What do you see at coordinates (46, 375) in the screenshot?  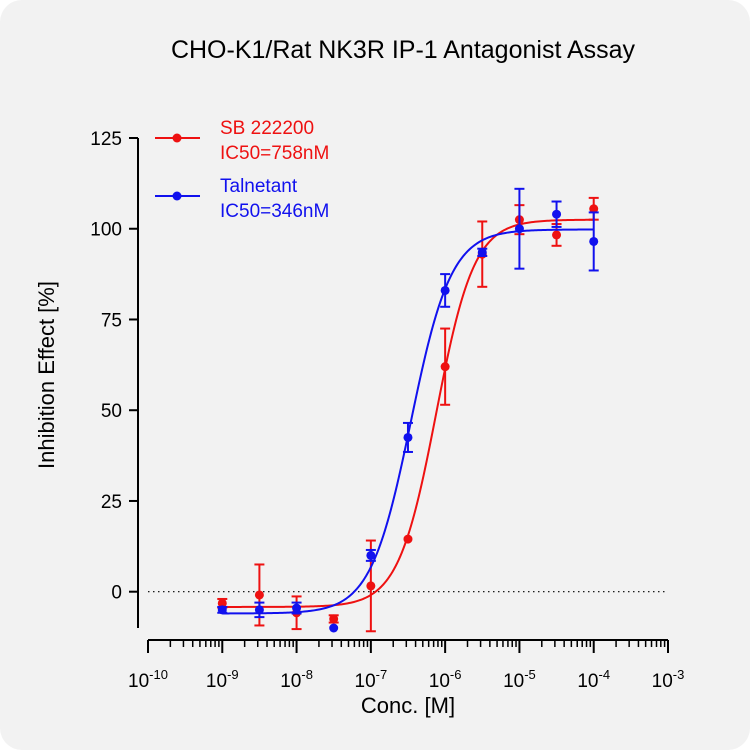 I see `y-axis-label: Inhibition Effect [%]` at bounding box center [46, 375].